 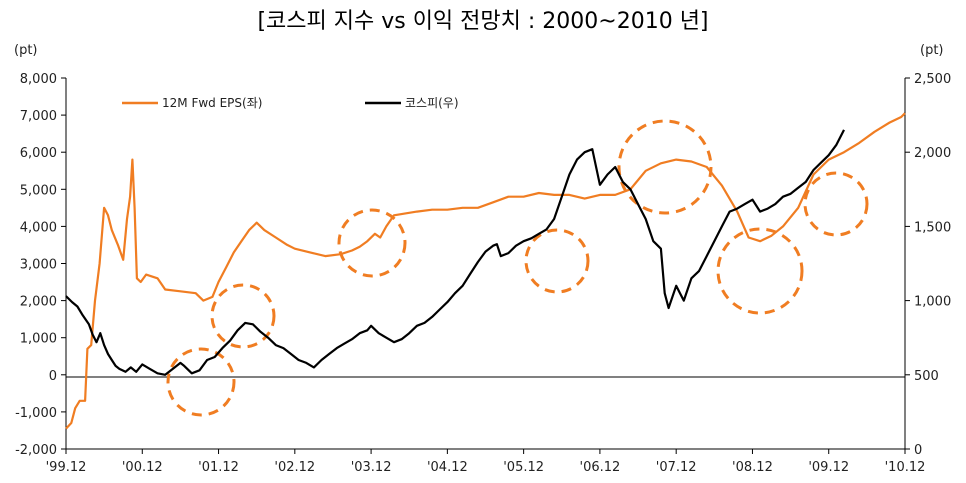 What do you see at coordinates (290, 103) in the screenshot?
I see `legend: 12M Fwd EPS(좌) 코스피(우)` at bounding box center [290, 103].